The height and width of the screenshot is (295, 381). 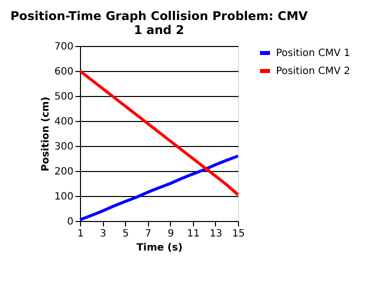 I want to click on y-tick-label: 400, so click(x=64, y=122).